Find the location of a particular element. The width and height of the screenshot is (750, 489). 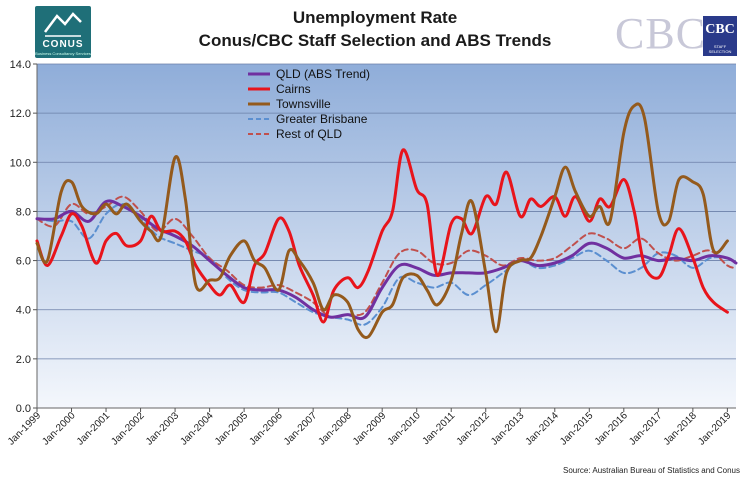

cbc-logo: CBC CBC STAFF SELECTION is located at coordinates (676, 34).